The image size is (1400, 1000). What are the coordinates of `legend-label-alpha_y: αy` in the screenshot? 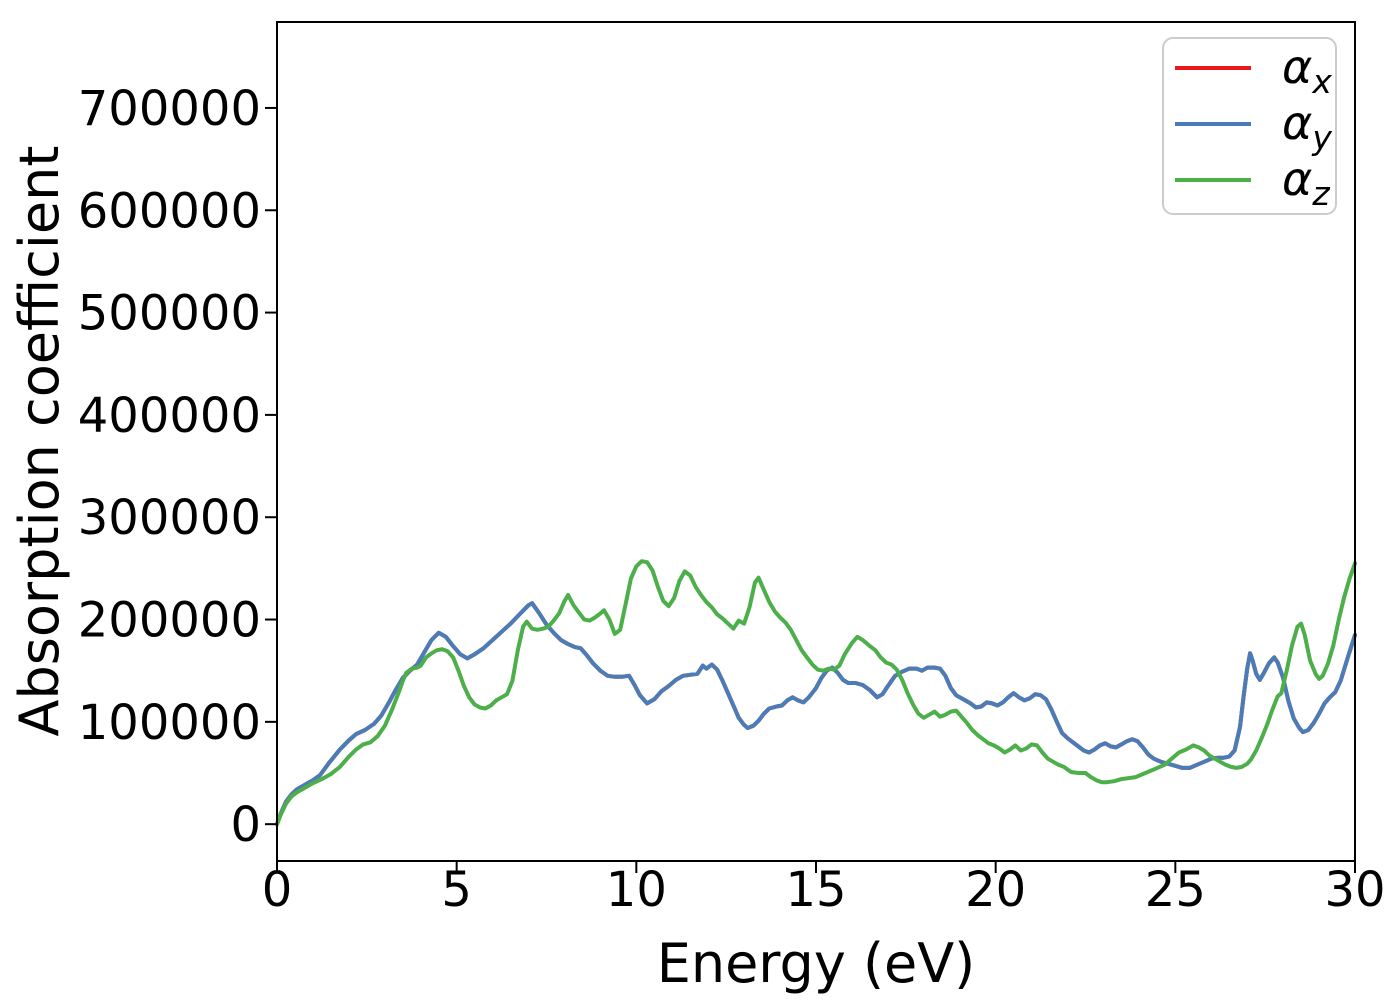 It's located at (1307, 126).